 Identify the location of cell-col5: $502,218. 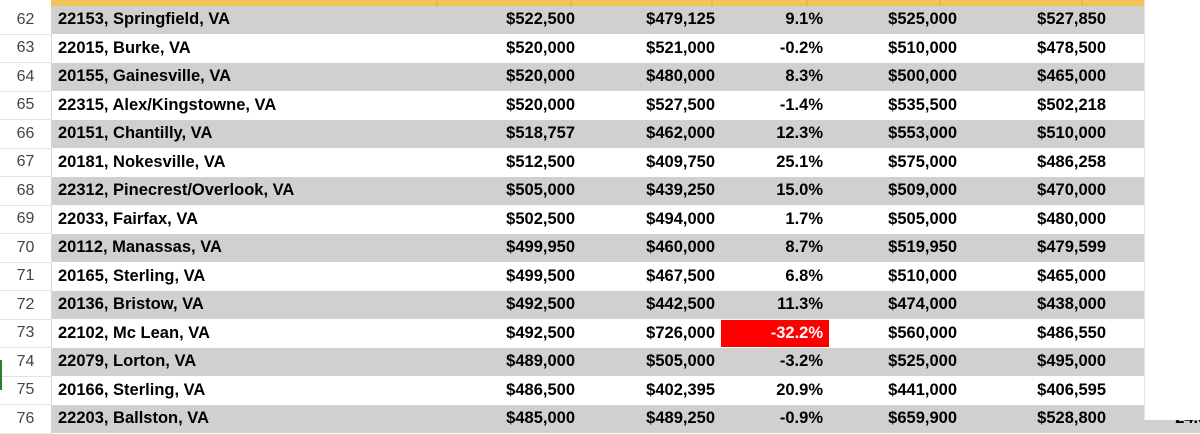
(1037, 105).